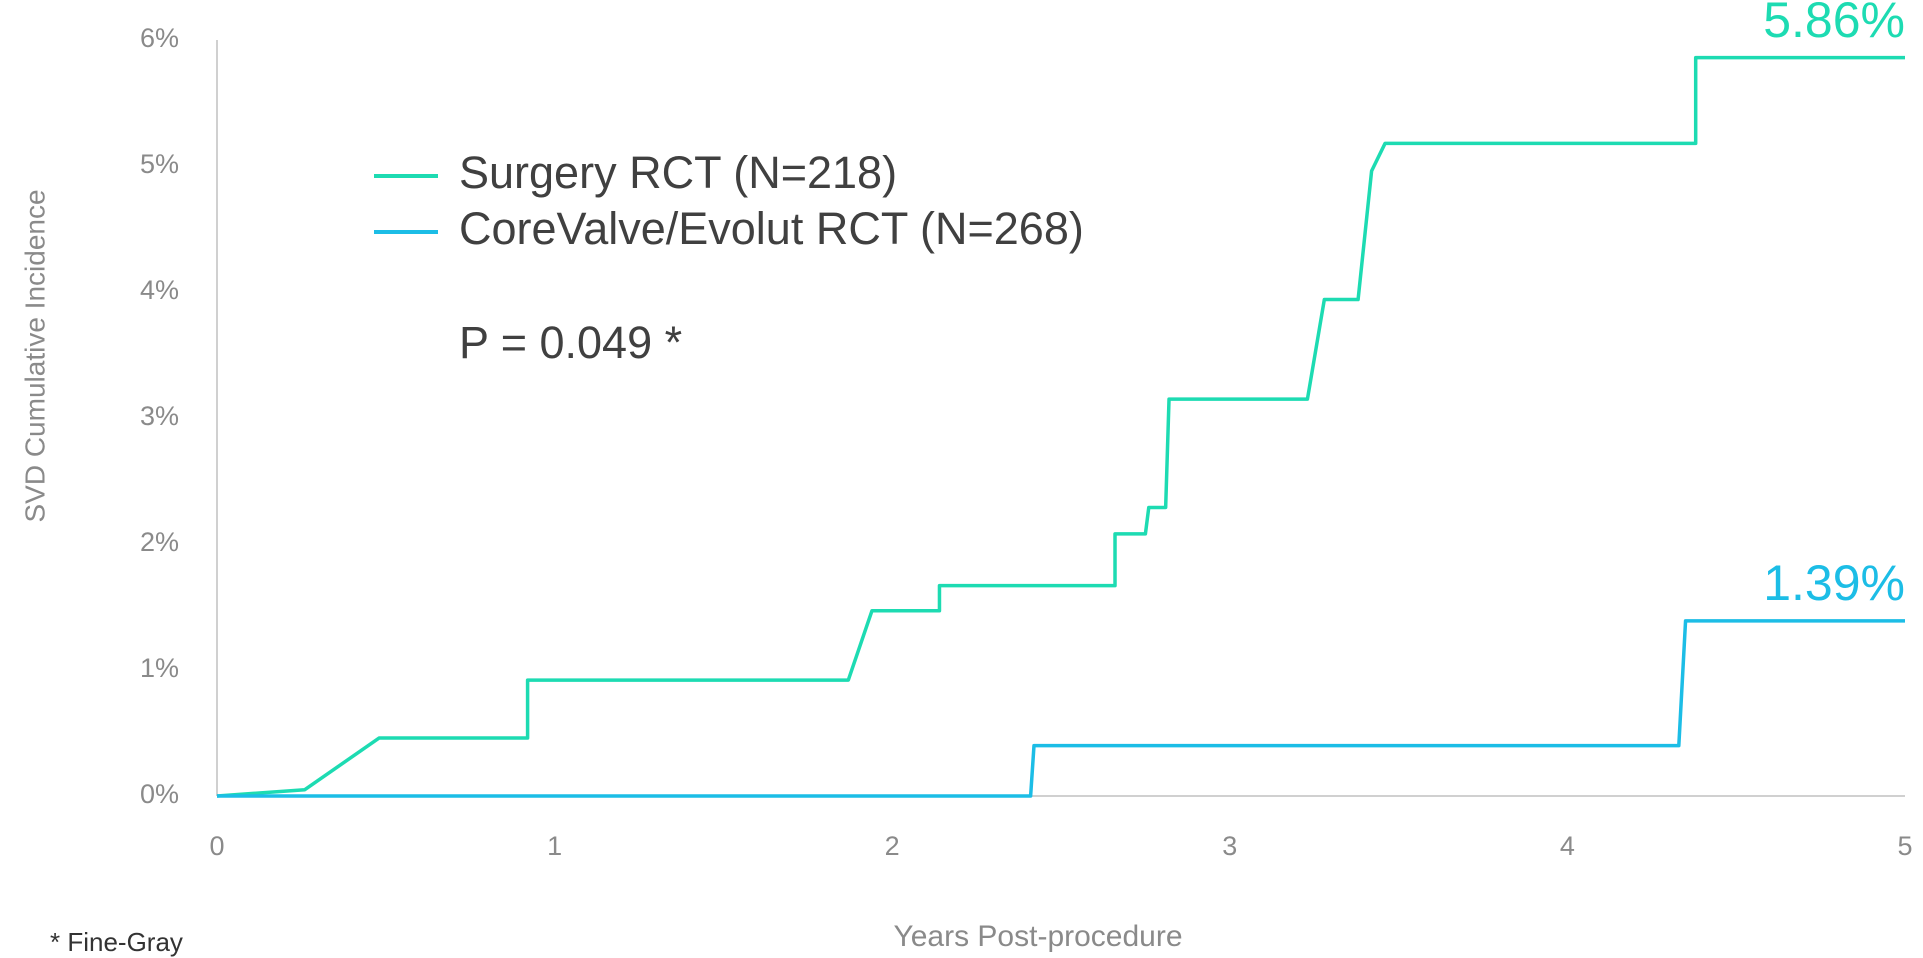 This screenshot has width=1923, height=958. What do you see at coordinates (159, 542) in the screenshot?
I see `y-tick-label: 2%` at bounding box center [159, 542].